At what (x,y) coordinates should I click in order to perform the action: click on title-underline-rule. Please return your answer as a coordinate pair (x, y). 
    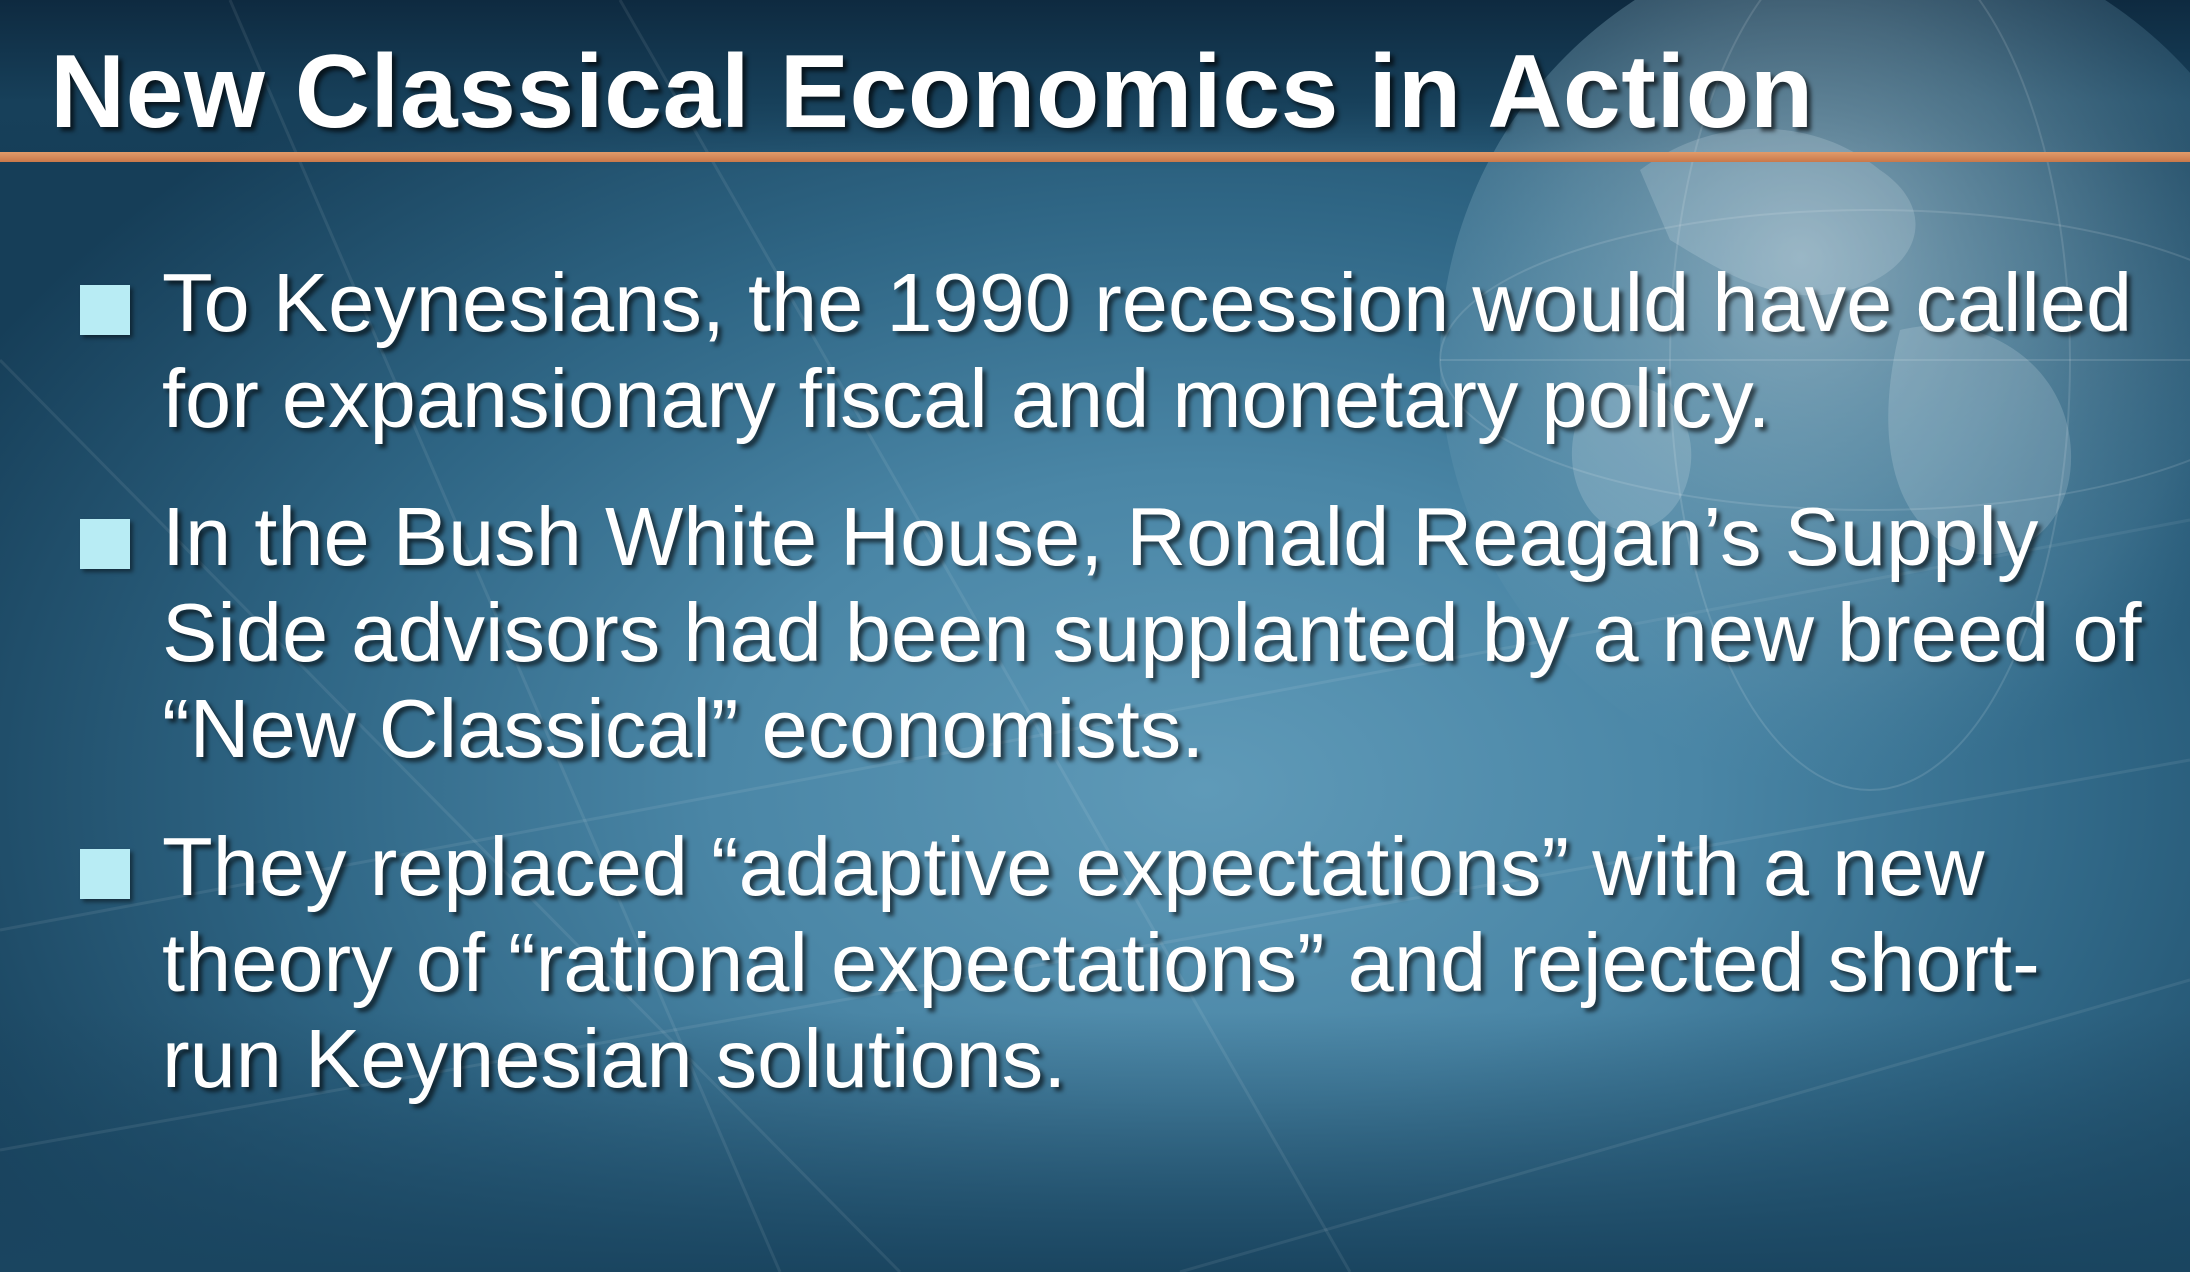
    Looking at the image, I should click on (1095, 157).